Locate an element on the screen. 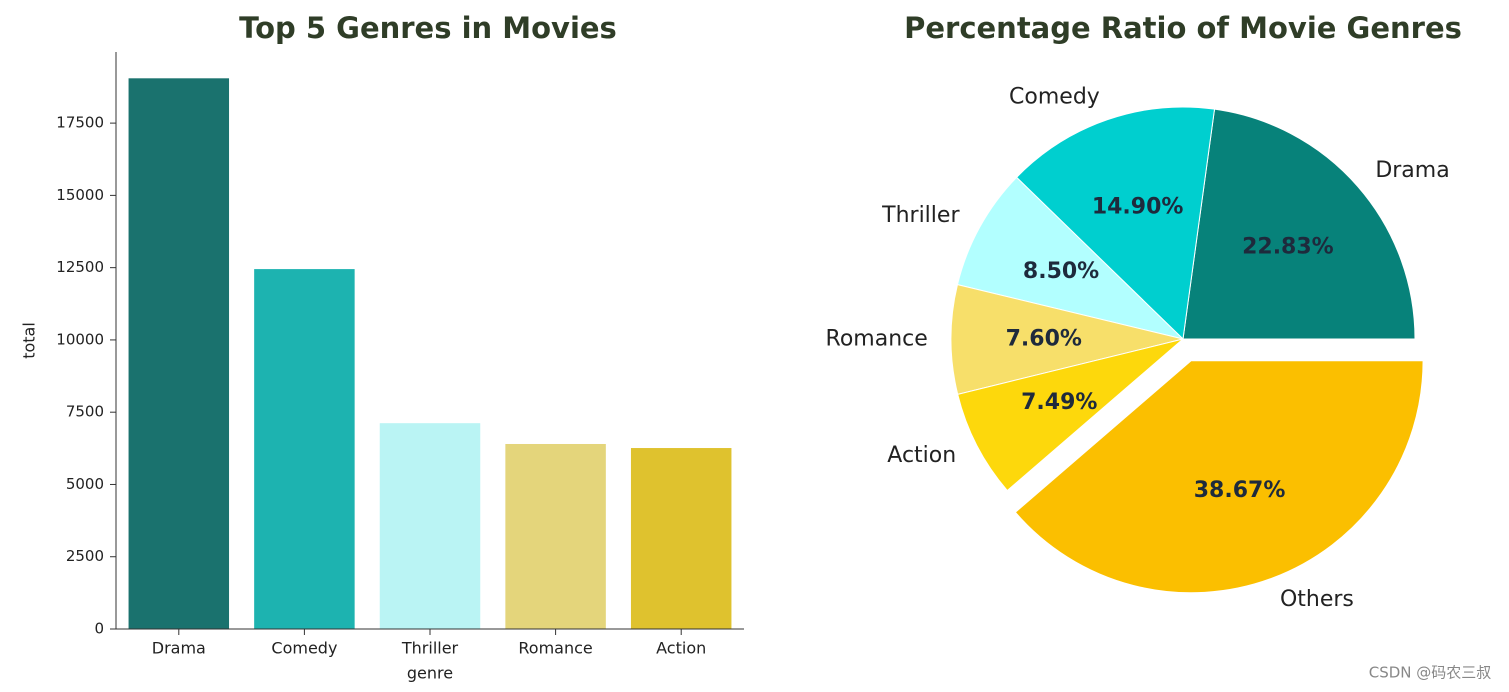 This screenshot has width=1509, height=692. y-axis-label: total is located at coordinates (29, 340).